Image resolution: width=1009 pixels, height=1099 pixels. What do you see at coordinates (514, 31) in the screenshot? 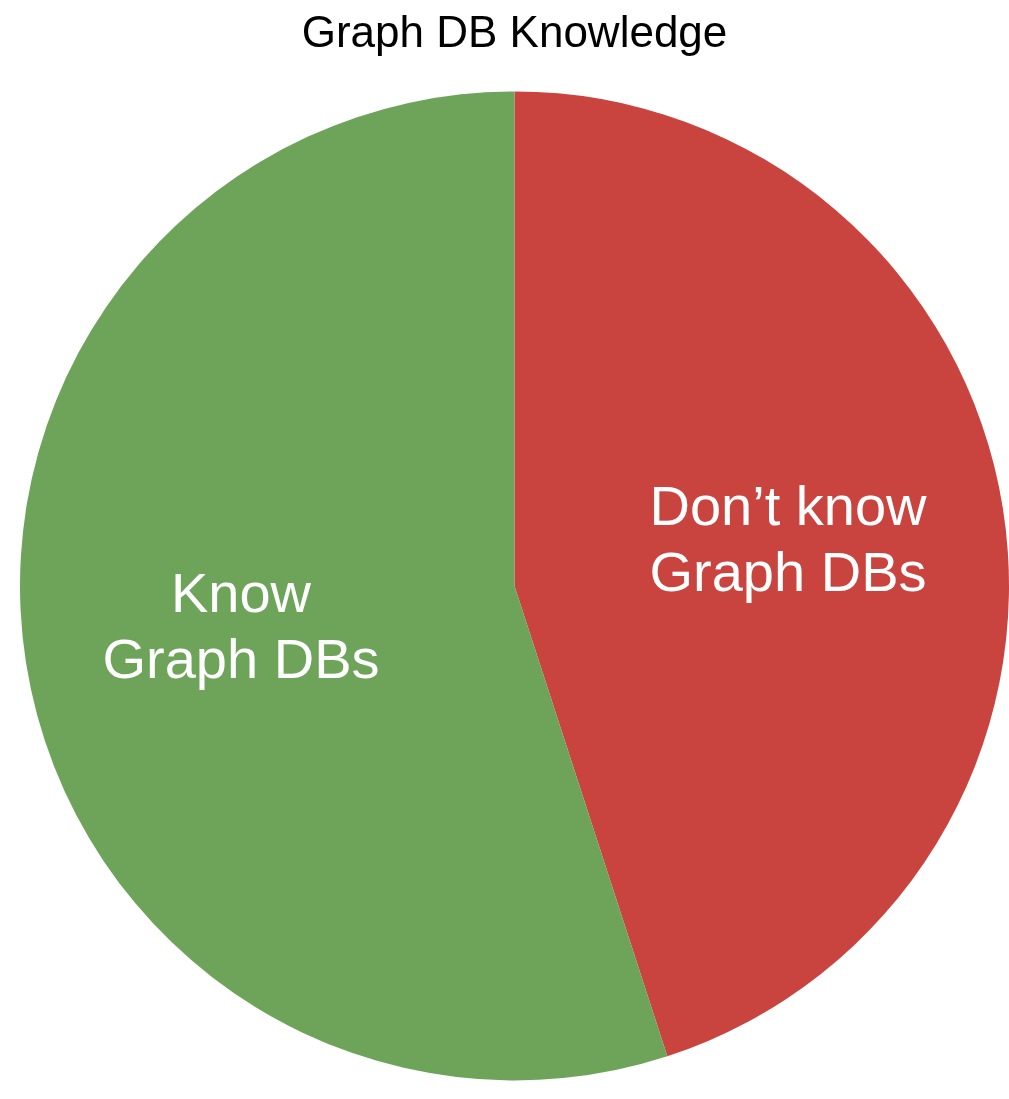
I see `chart-title: Graph DB Knowledge` at bounding box center [514, 31].